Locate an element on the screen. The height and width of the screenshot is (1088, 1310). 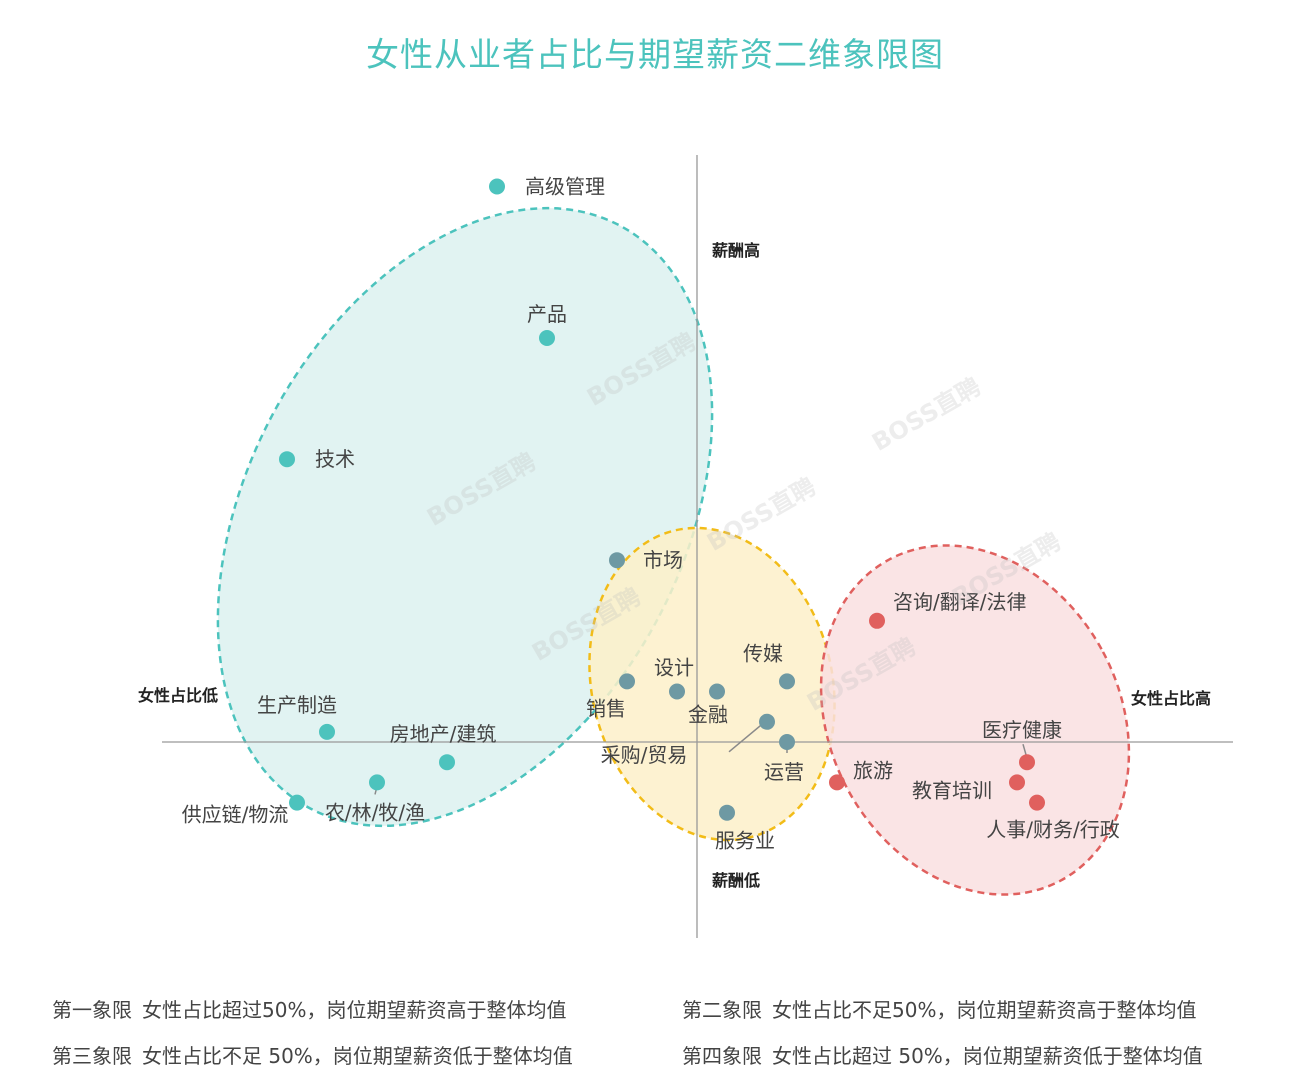
point-label: 医疗健康 is located at coordinates (1022, 730).